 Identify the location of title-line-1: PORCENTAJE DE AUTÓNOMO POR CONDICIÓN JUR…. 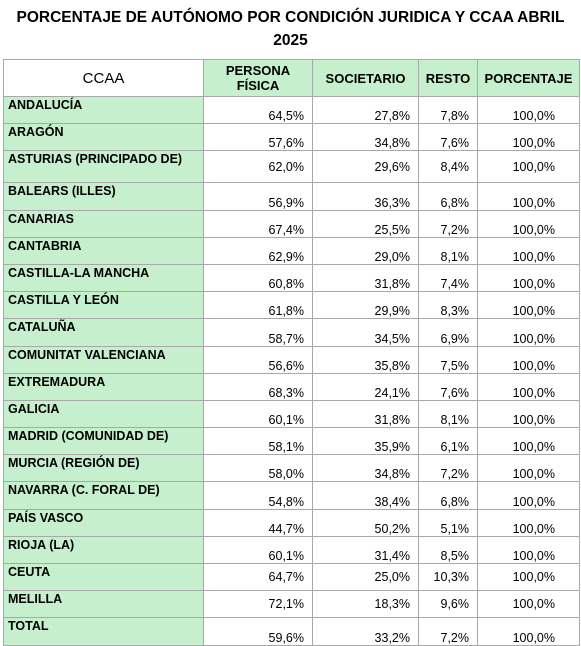
(290, 17).